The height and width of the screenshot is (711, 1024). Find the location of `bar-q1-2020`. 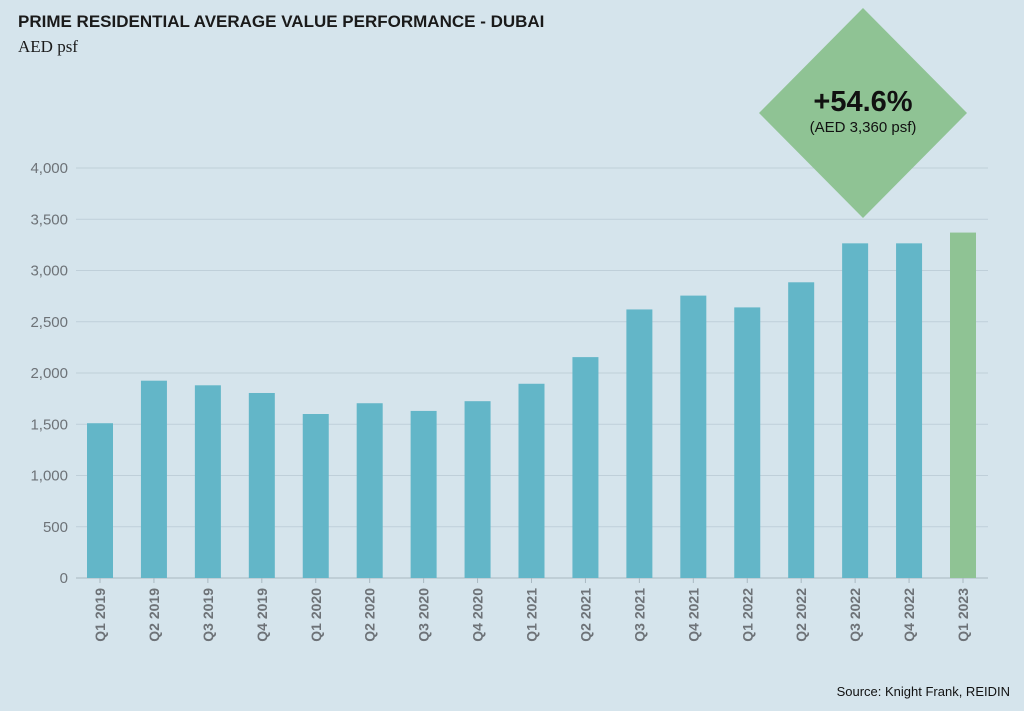

bar-q1-2020 is located at coordinates (315, 496).